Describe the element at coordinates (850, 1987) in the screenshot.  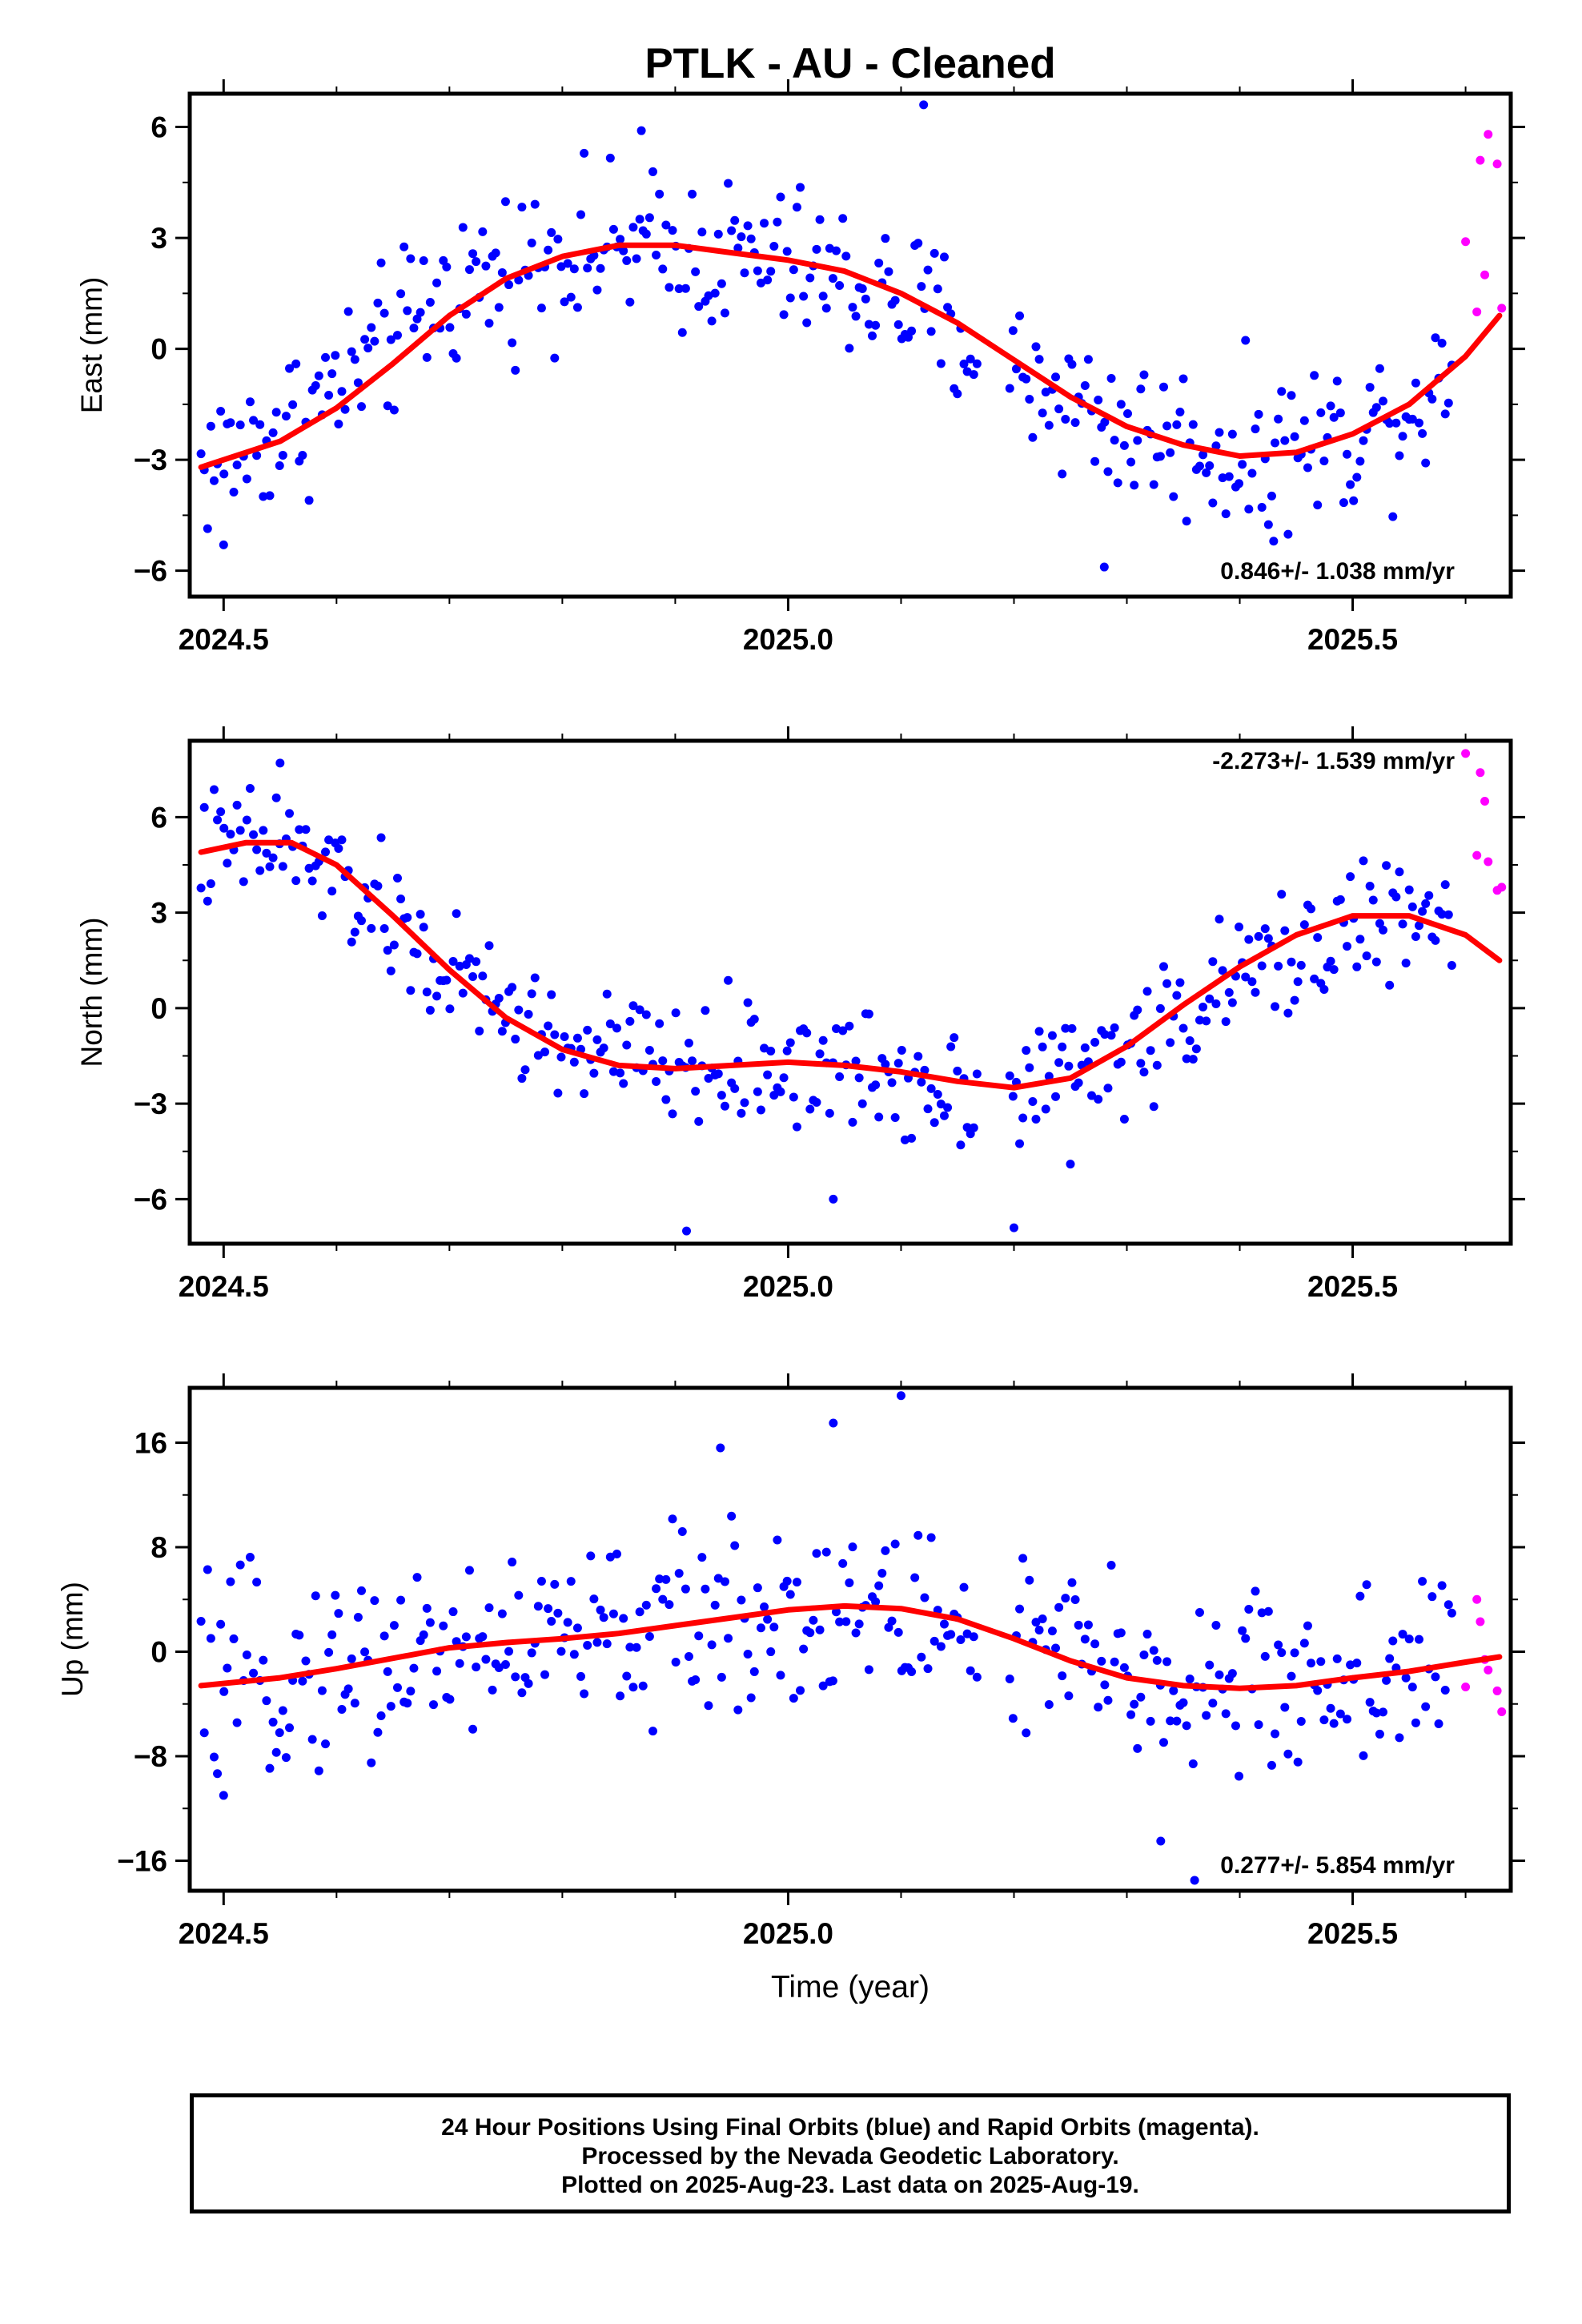
I see `x-axis-label: Time (year)` at that location.